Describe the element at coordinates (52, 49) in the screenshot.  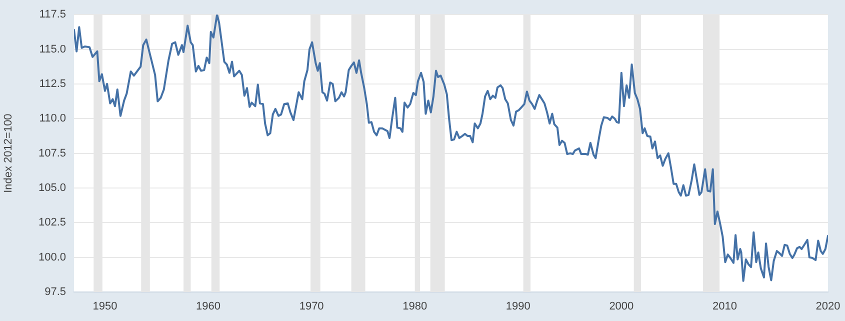
I see `y-tick-label: 115.0` at that location.